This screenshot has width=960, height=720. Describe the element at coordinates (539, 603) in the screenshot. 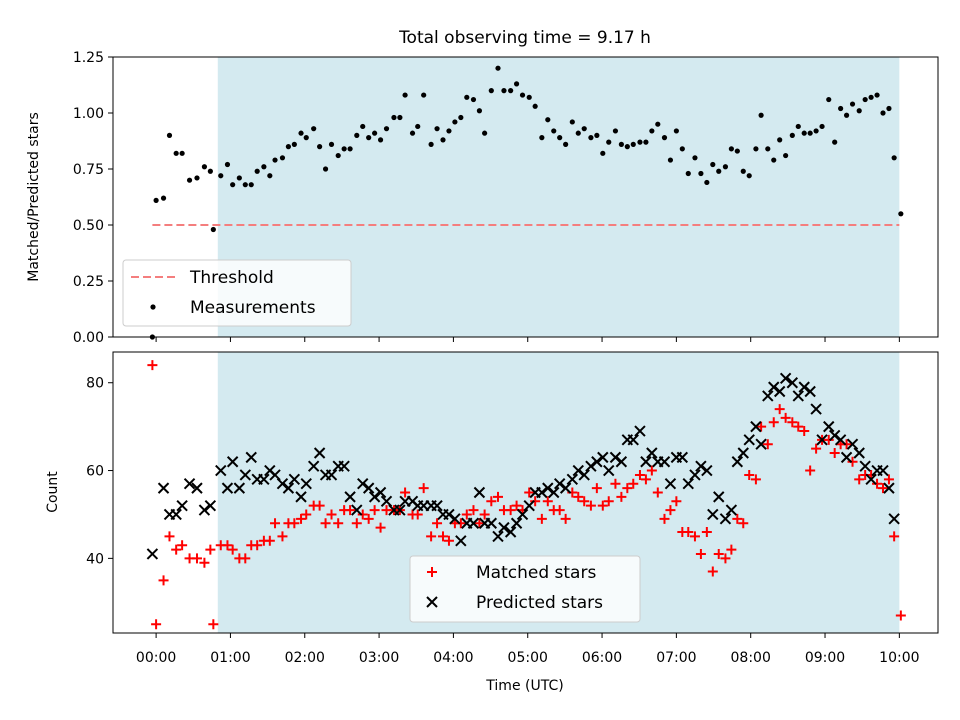

I see `legend-predicted-label: Predicted stars` at that location.